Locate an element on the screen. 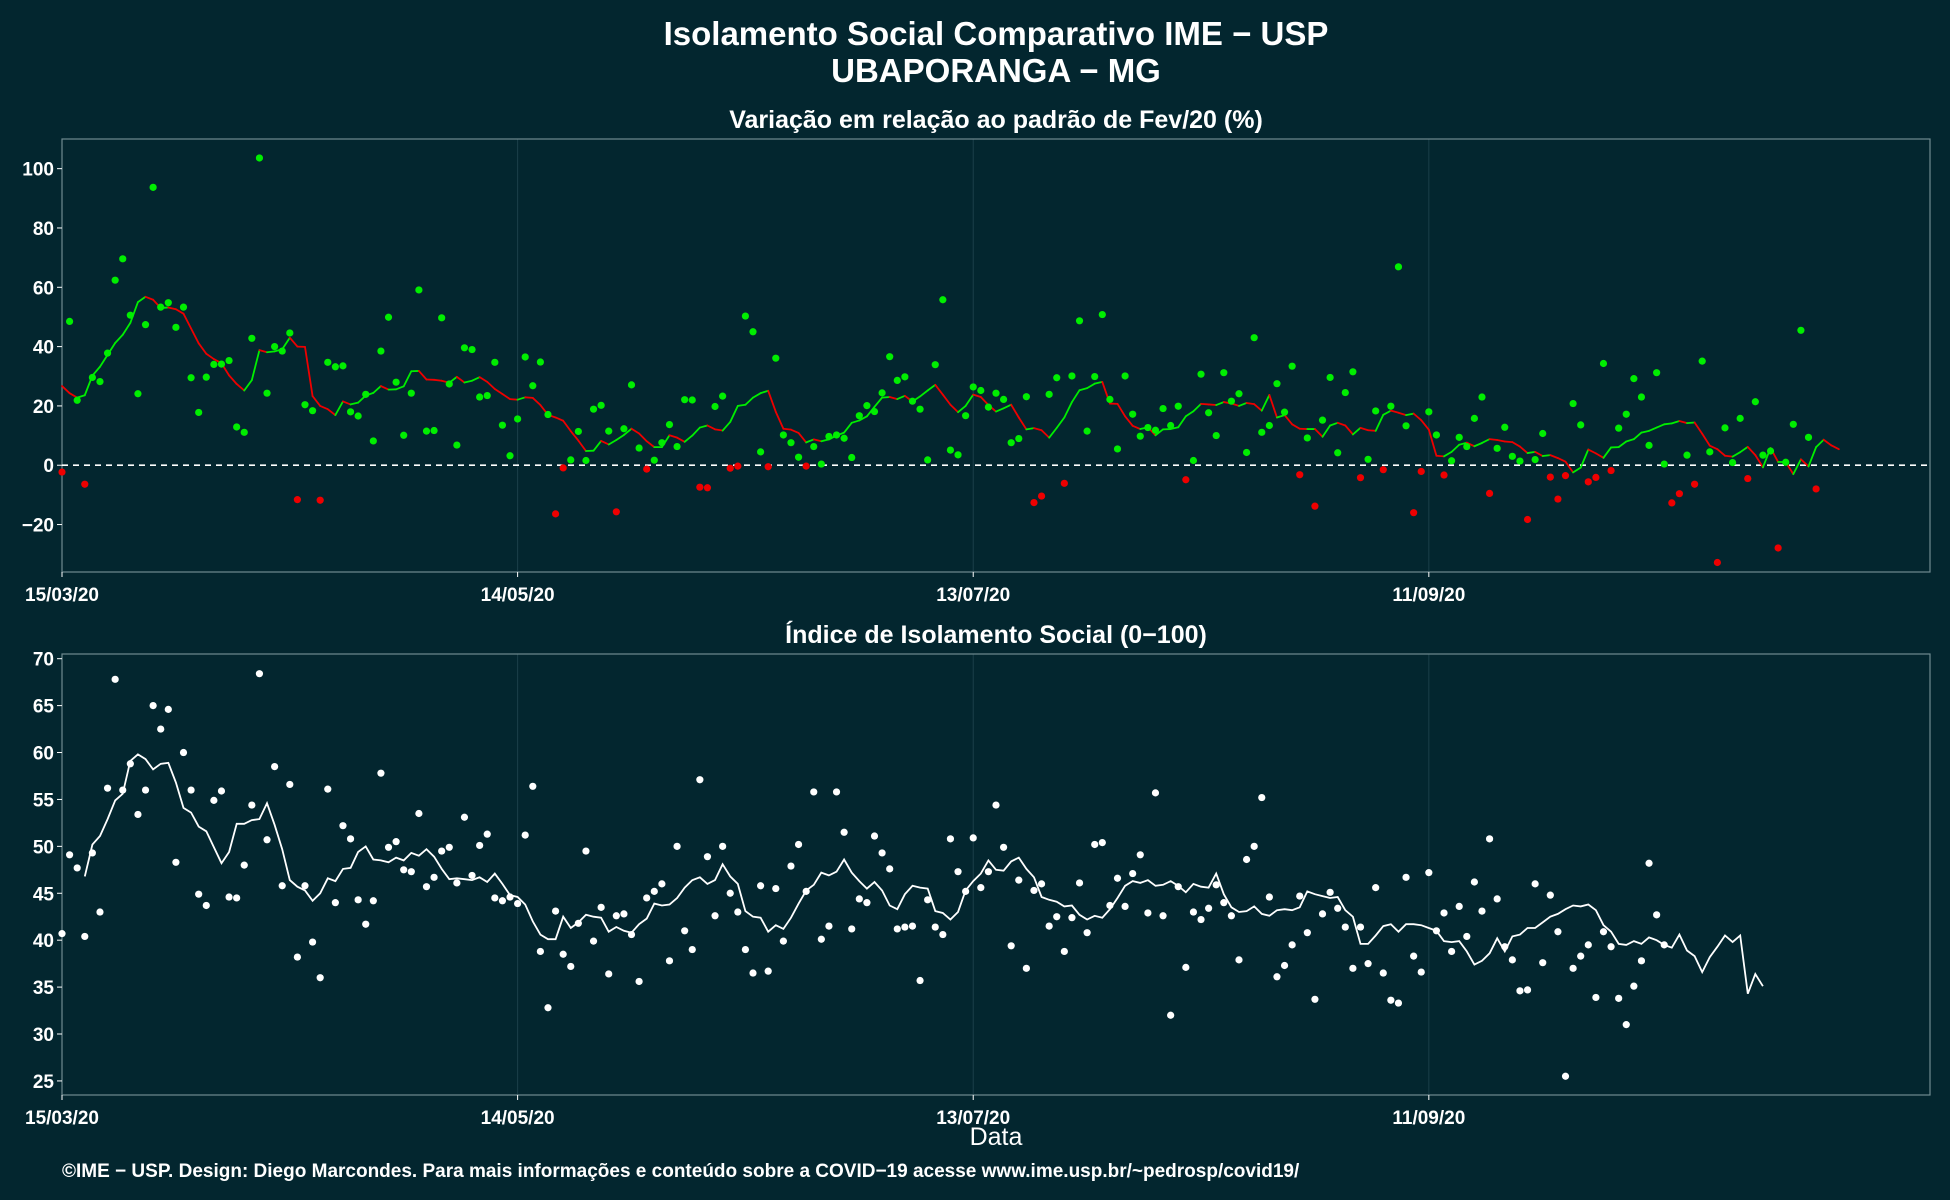  y-tick-label: 70 is located at coordinates (43, 660).